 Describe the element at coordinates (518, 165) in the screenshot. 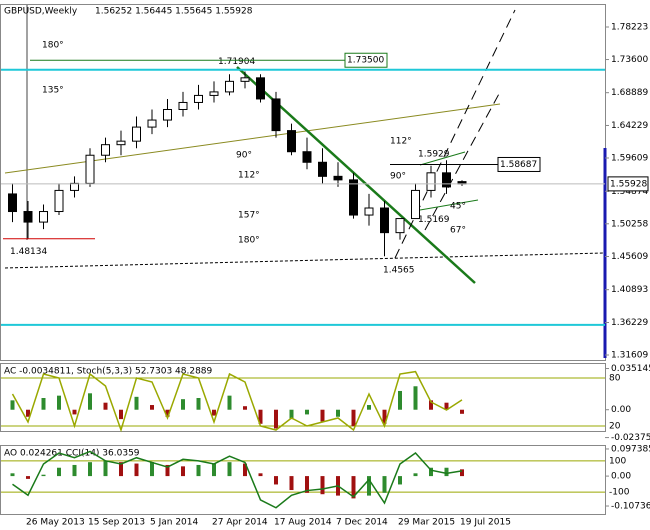

I see `annotation: 1.58687` at that location.